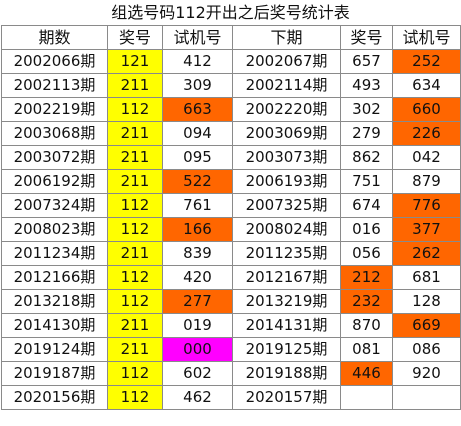 The image size is (461, 426). What do you see at coordinates (197, 373) in the screenshot?
I see `trial-cell: 602` at bounding box center [197, 373].